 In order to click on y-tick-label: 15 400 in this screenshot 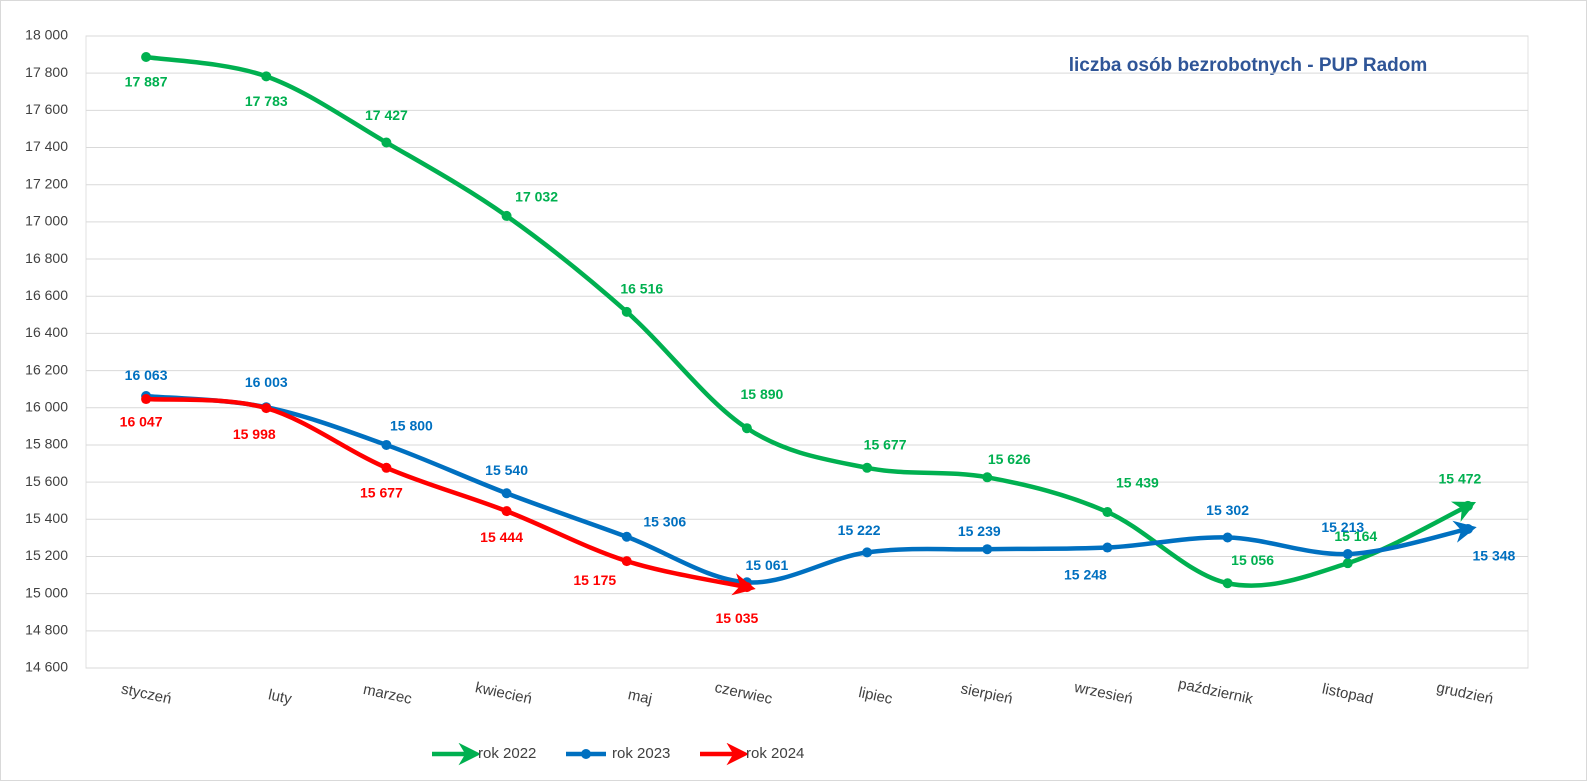, I will do `click(46, 518)`.